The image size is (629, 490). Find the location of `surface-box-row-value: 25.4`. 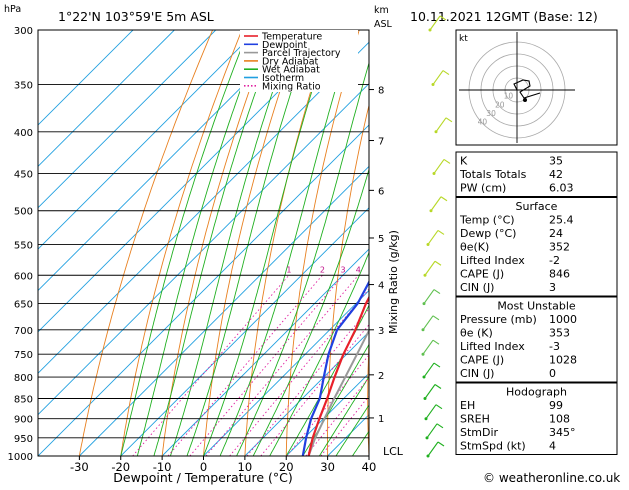

surface-box-row-value: 25.4 is located at coordinates (561, 220).